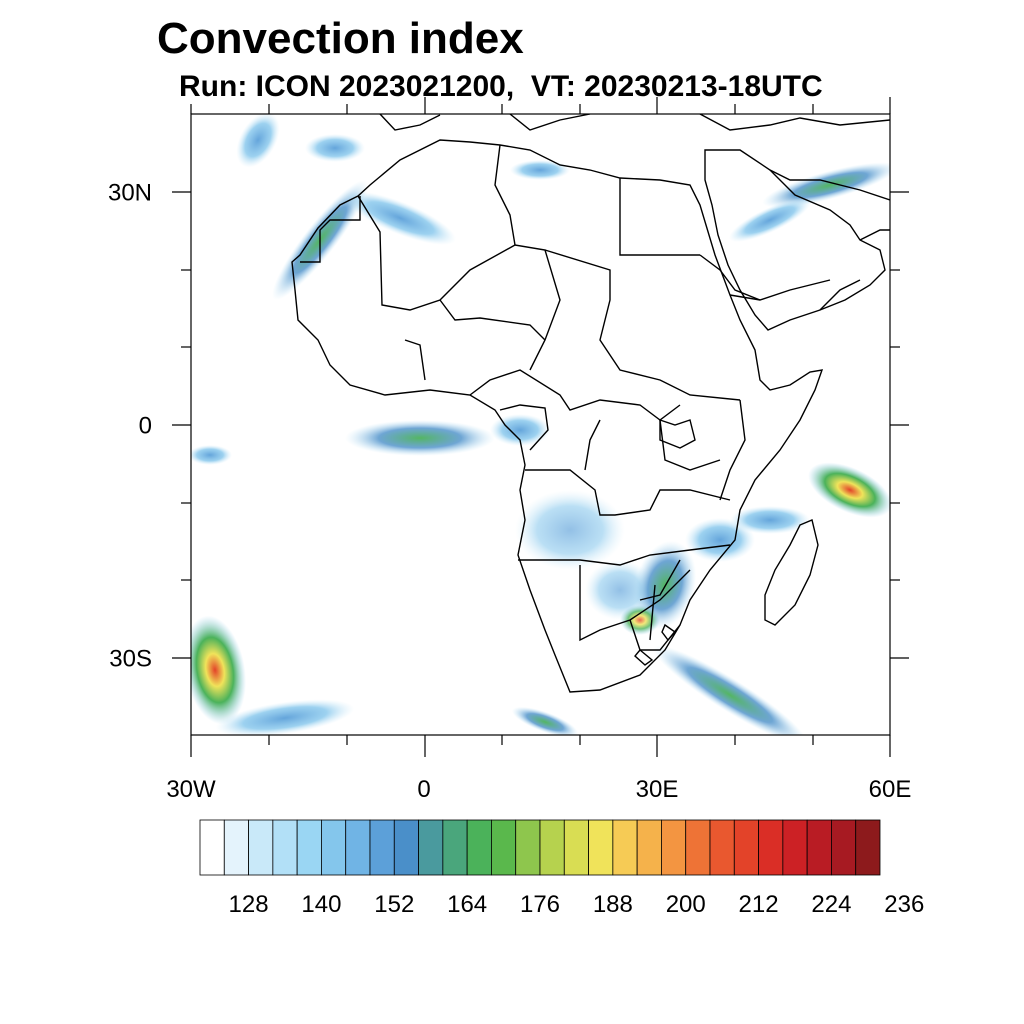  Describe the element at coordinates (759, 904) in the screenshot. I see `colorbar-label: 212` at that location.